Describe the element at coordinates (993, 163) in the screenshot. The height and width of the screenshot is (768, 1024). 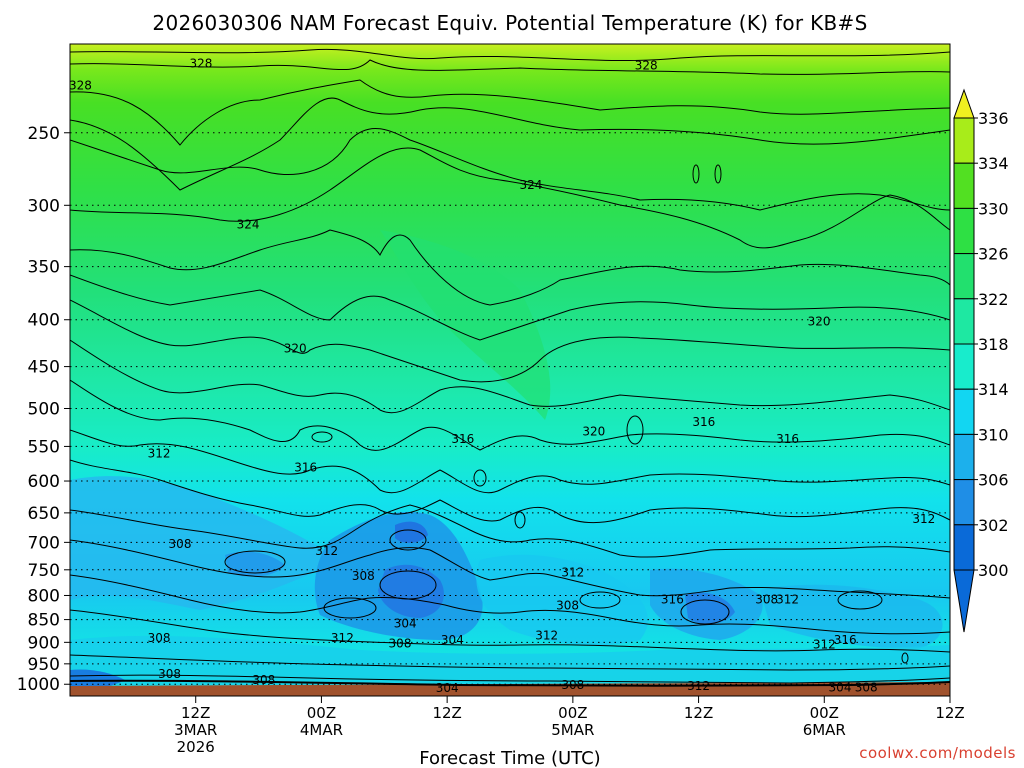
I see `colorbar-label: 334` at that location.